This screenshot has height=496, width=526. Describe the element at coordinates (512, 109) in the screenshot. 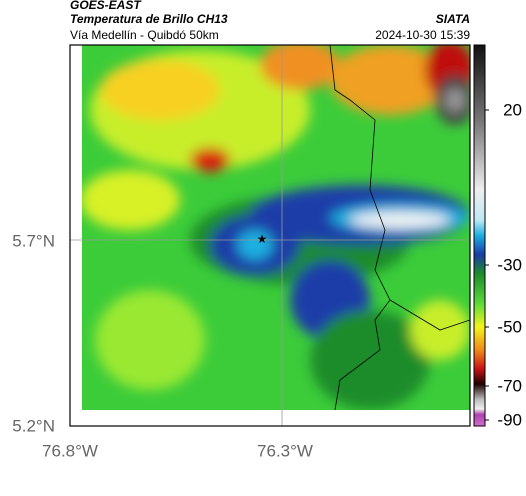

I see `colorbar-label: 20` at that location.